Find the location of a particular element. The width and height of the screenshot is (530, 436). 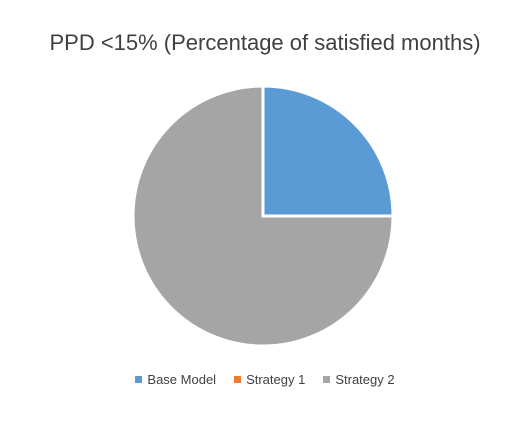

chart-legend: Base Model Strategy 1 Strategy 2 is located at coordinates (265, 379).